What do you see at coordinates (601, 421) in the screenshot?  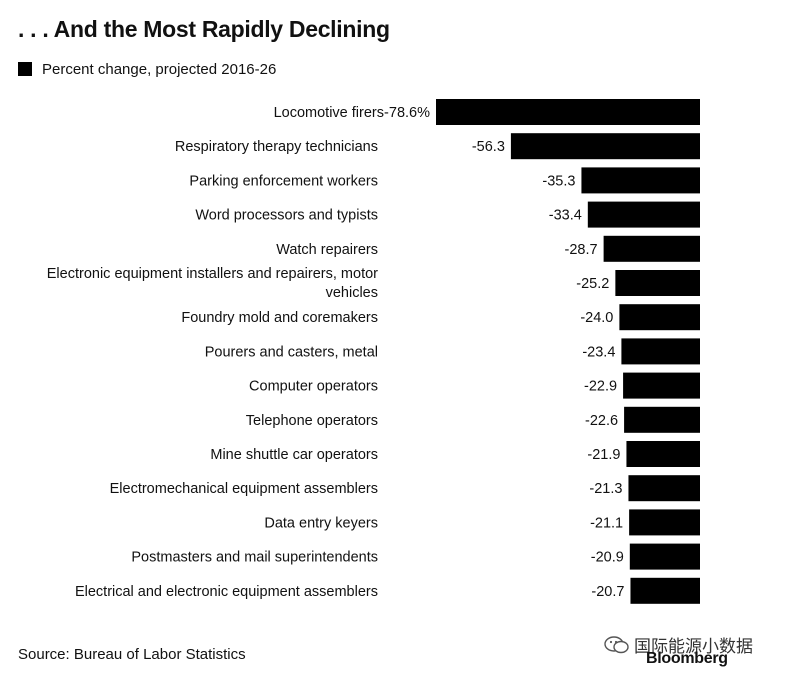 I see `bar-value-label: -22.6` at bounding box center [601, 421].